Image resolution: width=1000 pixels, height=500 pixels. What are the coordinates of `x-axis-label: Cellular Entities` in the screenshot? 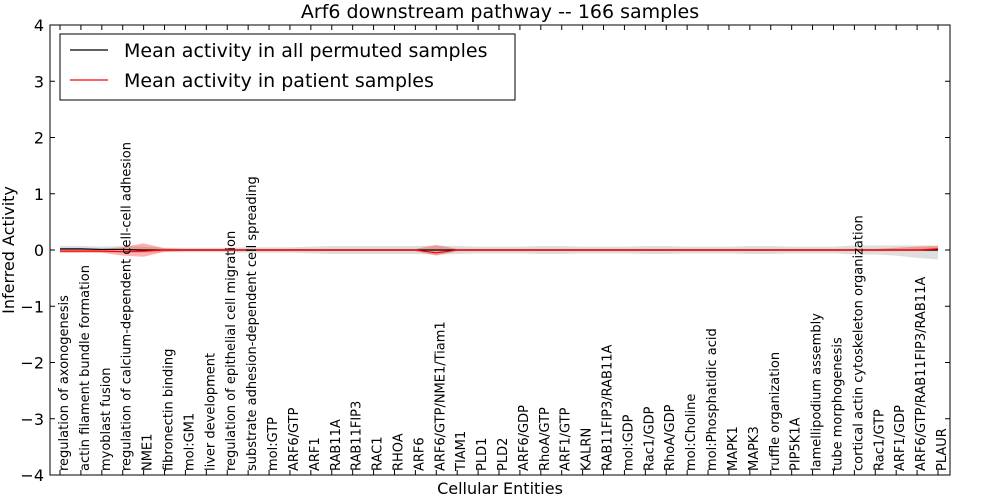 It's located at (500, 488).